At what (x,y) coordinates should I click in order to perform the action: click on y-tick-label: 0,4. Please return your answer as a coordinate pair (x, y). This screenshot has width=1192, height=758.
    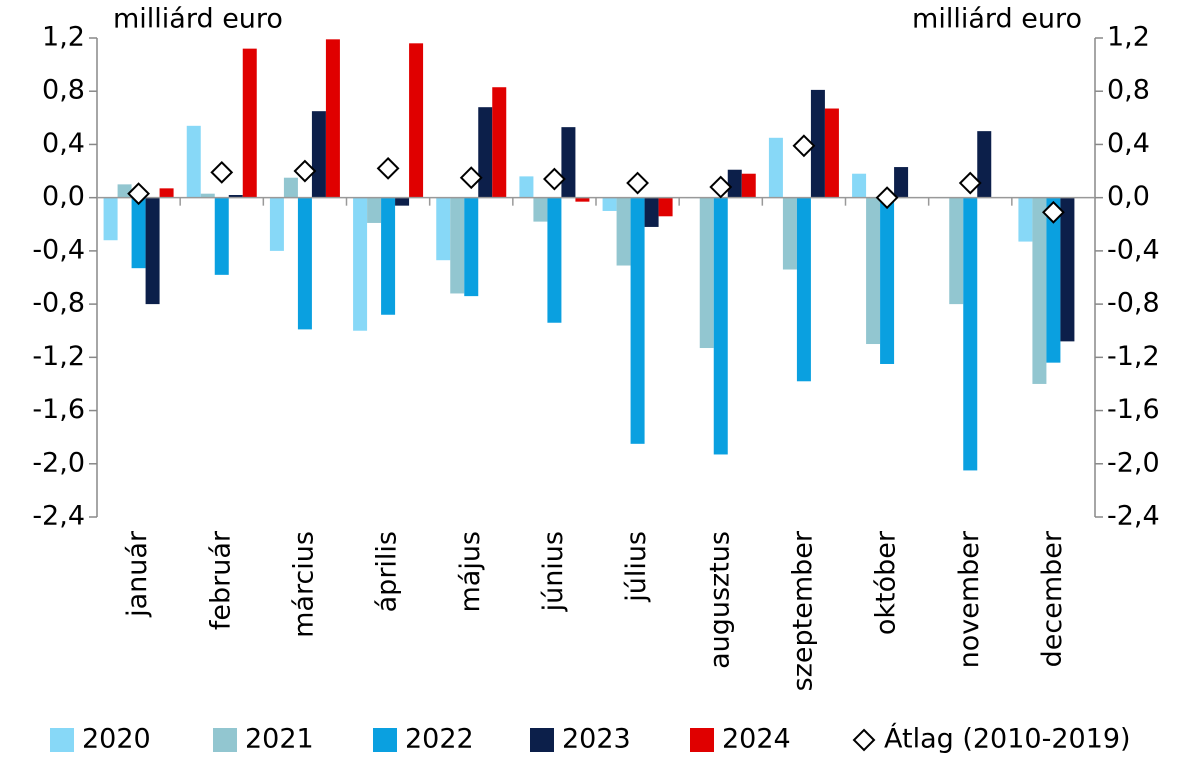
    Looking at the image, I should click on (63, 143).